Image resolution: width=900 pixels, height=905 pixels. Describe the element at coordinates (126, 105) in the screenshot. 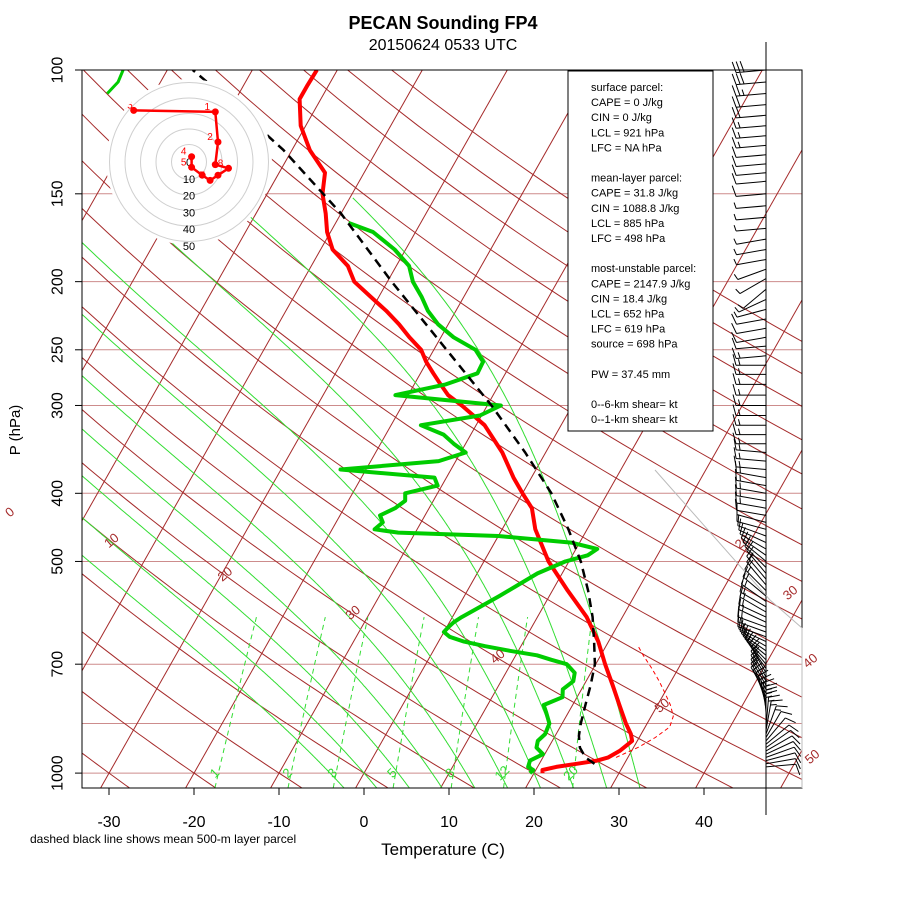

I see `hodograph-point-label: 0.5` at that location.